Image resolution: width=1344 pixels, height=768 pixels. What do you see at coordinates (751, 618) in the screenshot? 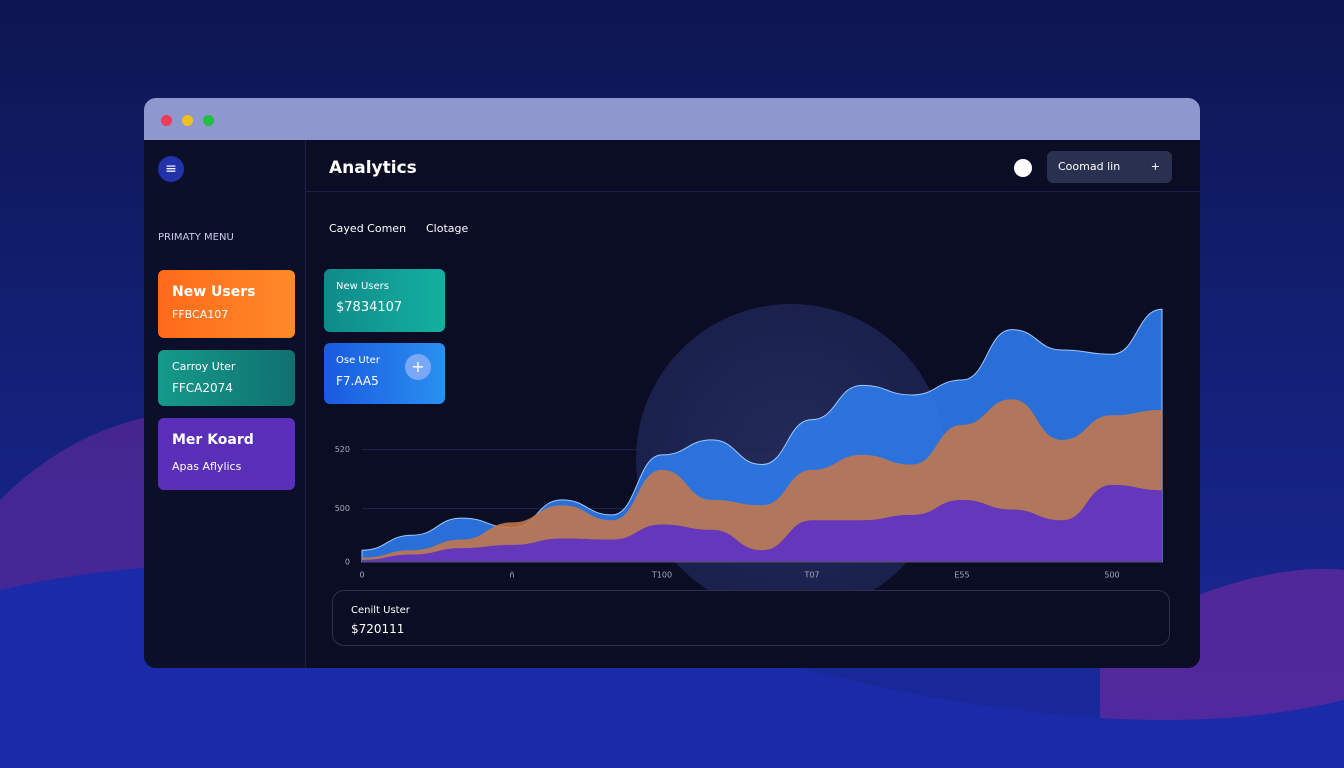
I see `footer-card: Cenilt Uster $720111` at bounding box center [751, 618].